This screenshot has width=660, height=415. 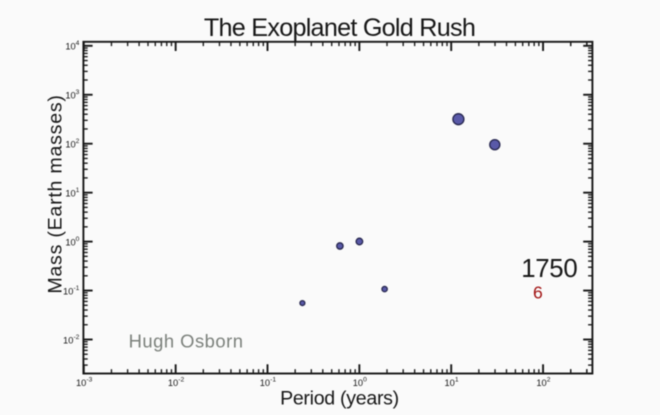 What do you see at coordinates (339, 28) in the screenshot?
I see `svg-text: The Exoplanet Gold Rush` at bounding box center [339, 28].